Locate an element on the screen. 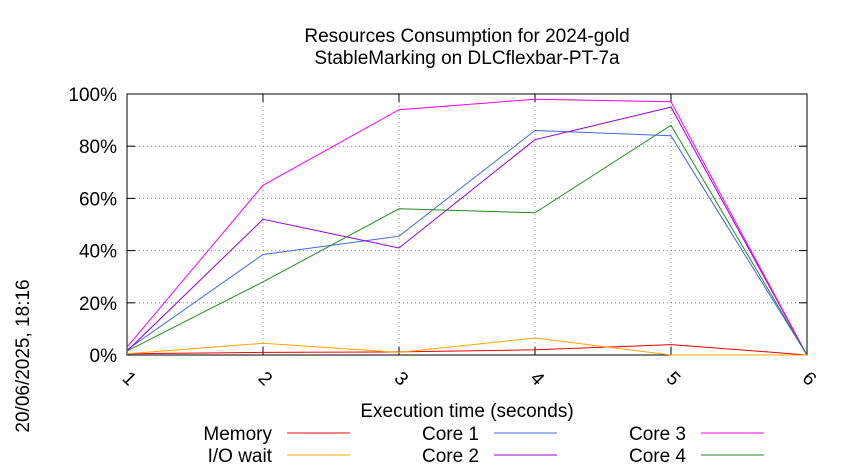 Image resolution: width=850 pixels, height=475 pixels. x-tick-label: 5 is located at coordinates (673, 379).